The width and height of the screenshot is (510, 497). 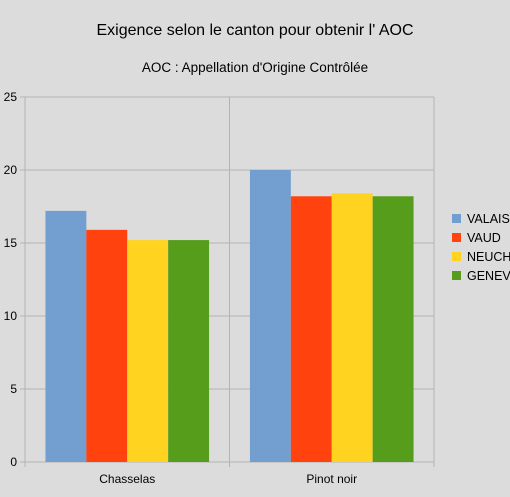 What do you see at coordinates (107, 345) in the screenshot?
I see `bar-vaud-chasselas` at bounding box center [107, 345].